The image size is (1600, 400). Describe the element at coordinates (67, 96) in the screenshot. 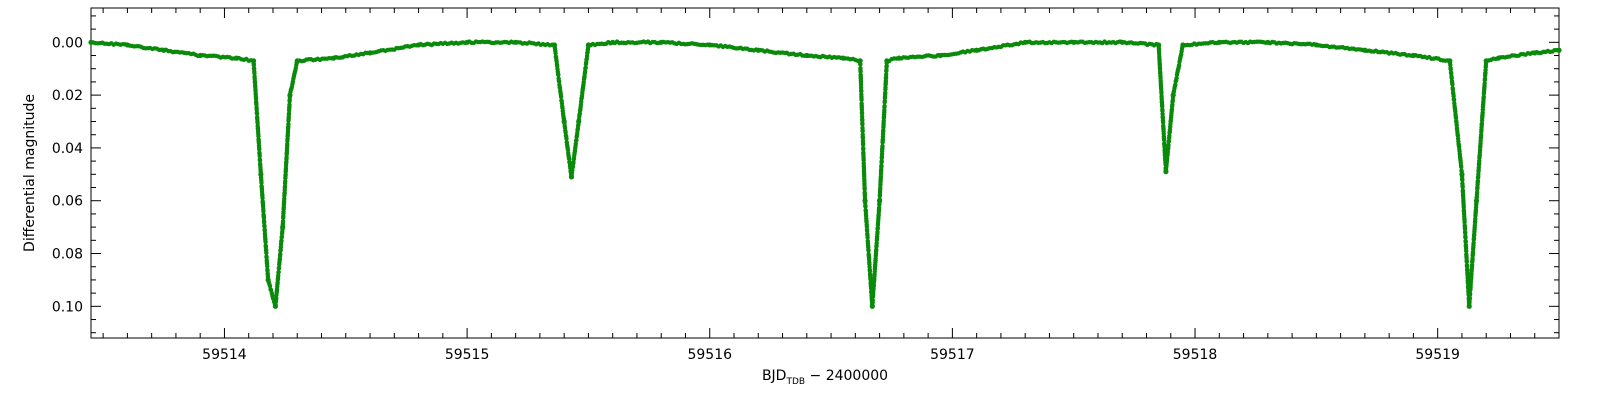

I see `y-tick-label: 0.02` at that location.